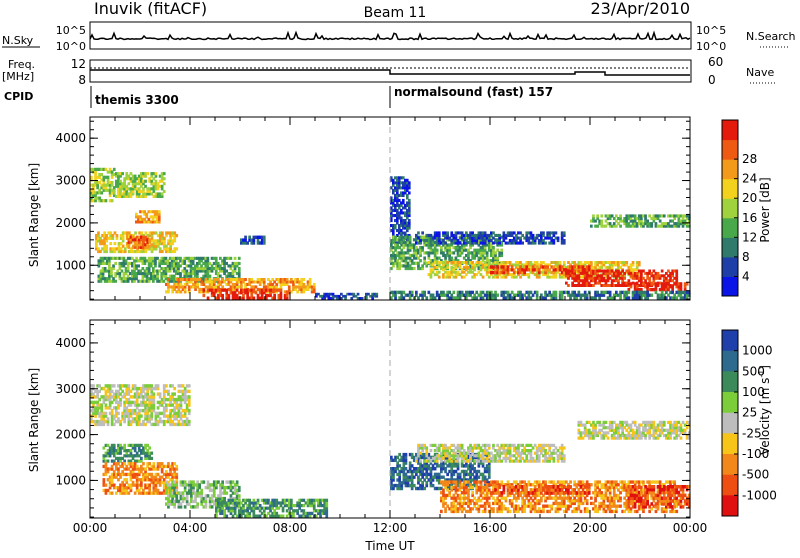 This screenshot has height=558, width=800. Describe the element at coordinates (771, 36) in the screenshot. I see `nsearch-label: N.Search` at that location.